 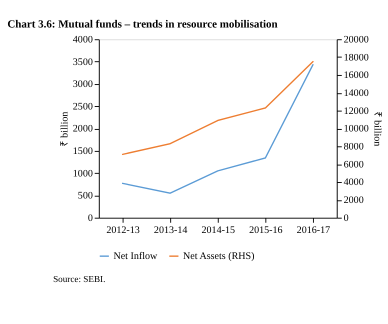 I want to click on chart-title: Chart 3.6: Mutual funds – trends in resource mobilisation, so click(x=142, y=24).